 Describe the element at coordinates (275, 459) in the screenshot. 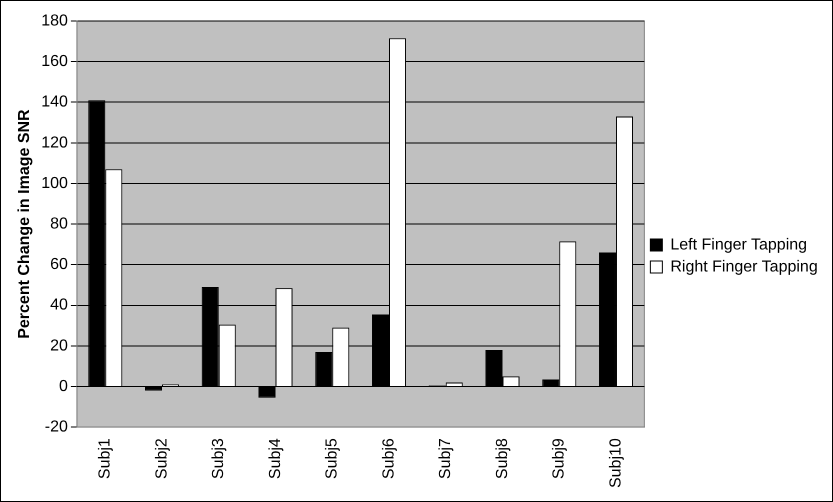

I see `x-tick-label: Subj4` at that location.